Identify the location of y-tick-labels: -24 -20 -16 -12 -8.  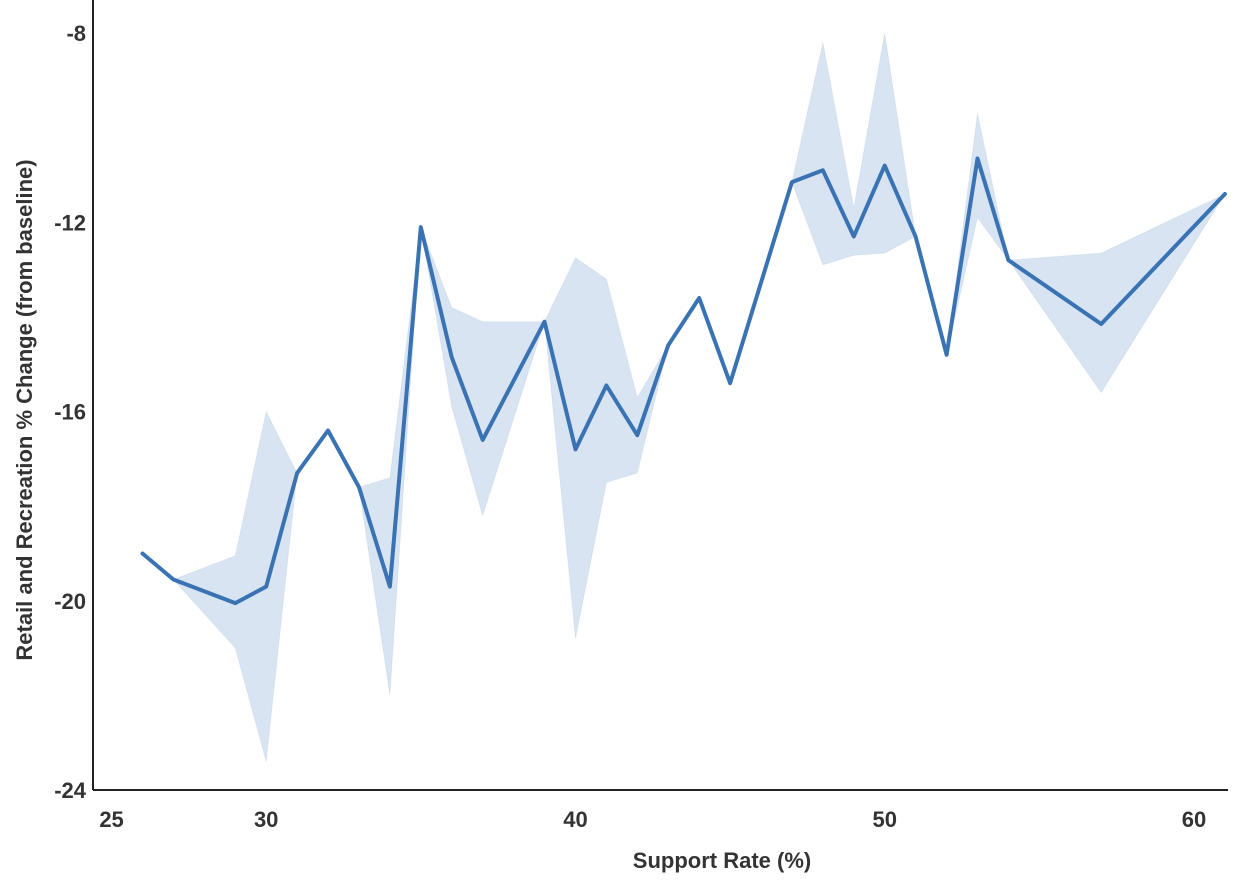
(70, 412).